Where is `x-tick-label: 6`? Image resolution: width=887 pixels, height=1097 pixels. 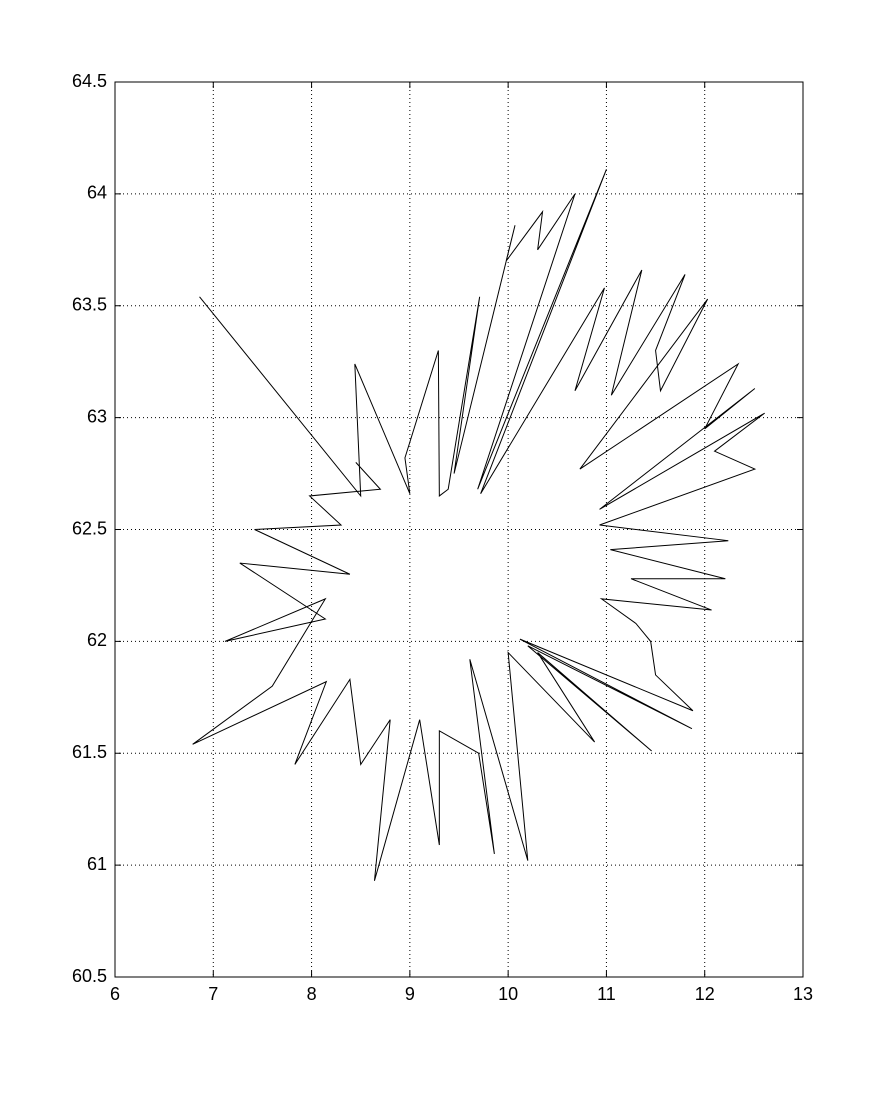 x-tick-label: 6 is located at coordinates (115, 994).